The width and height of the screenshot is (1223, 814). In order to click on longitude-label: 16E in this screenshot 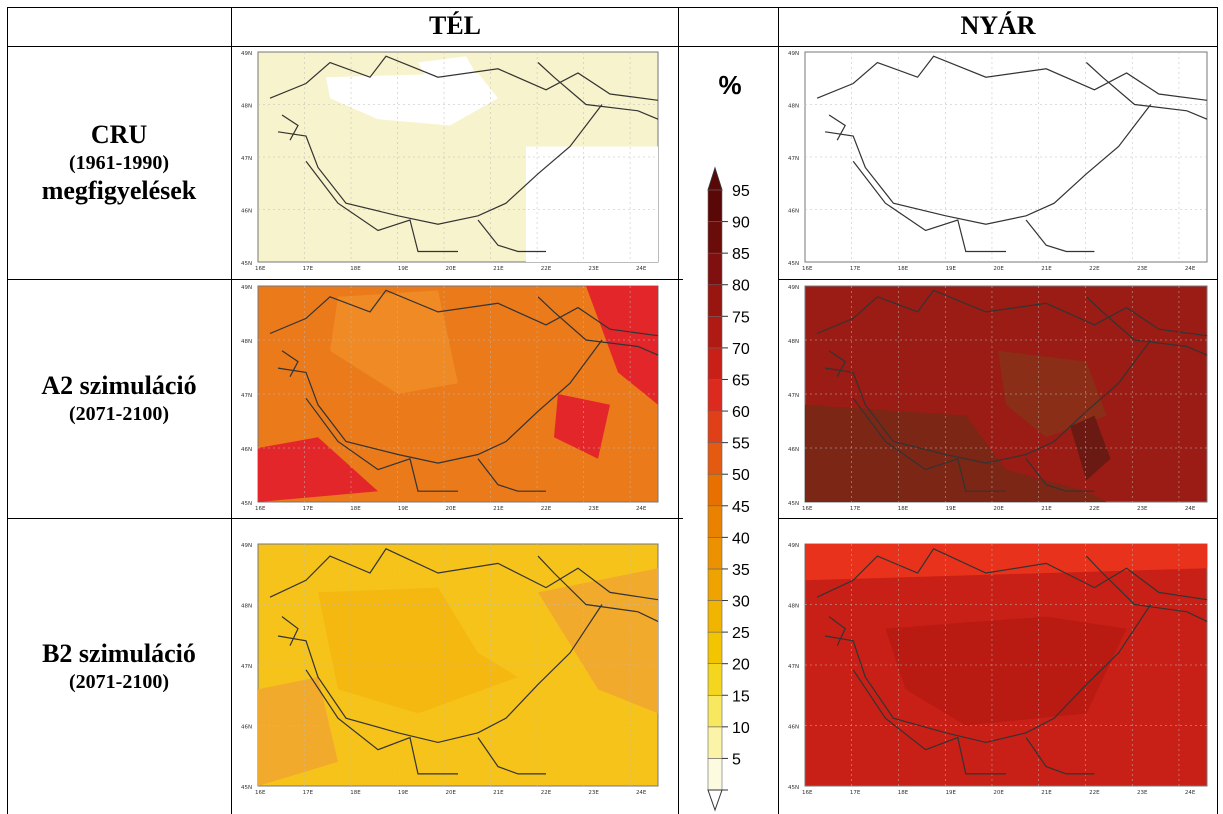, I will do `click(260, 269)`.